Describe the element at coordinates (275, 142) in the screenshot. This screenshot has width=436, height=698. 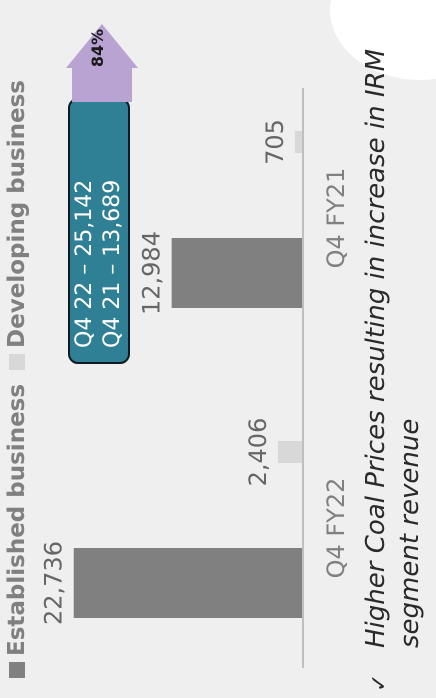
I see `data-label-developing-1: 705` at that location.